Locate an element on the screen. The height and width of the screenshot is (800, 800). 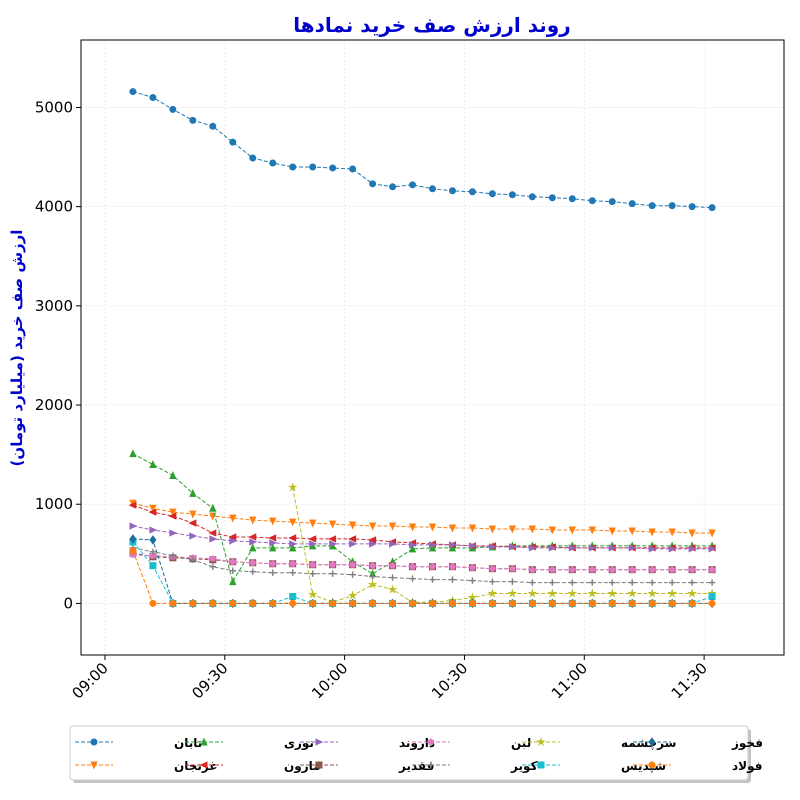
legend-item: تابان is located at coordinates (138, 743).